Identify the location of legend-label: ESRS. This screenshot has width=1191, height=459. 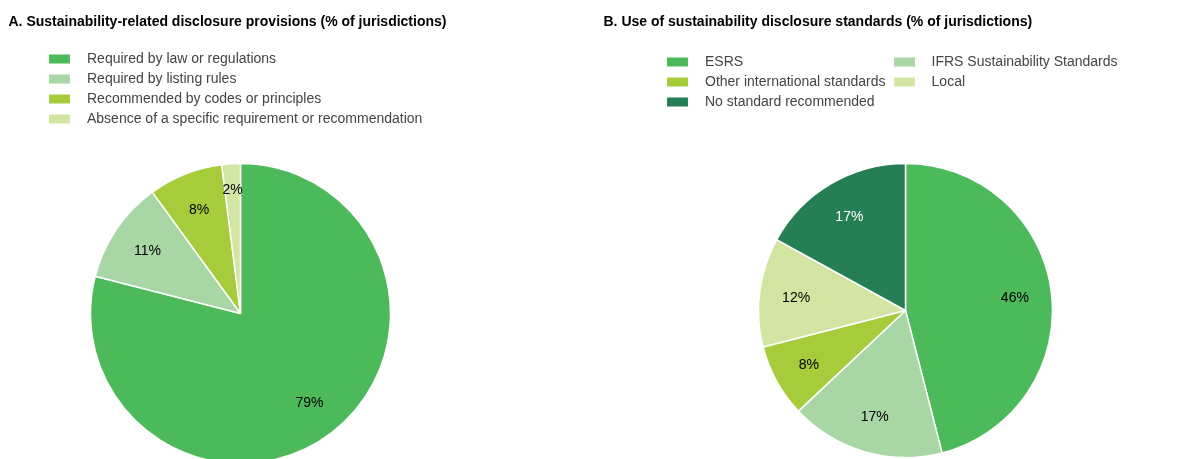
(724, 61).